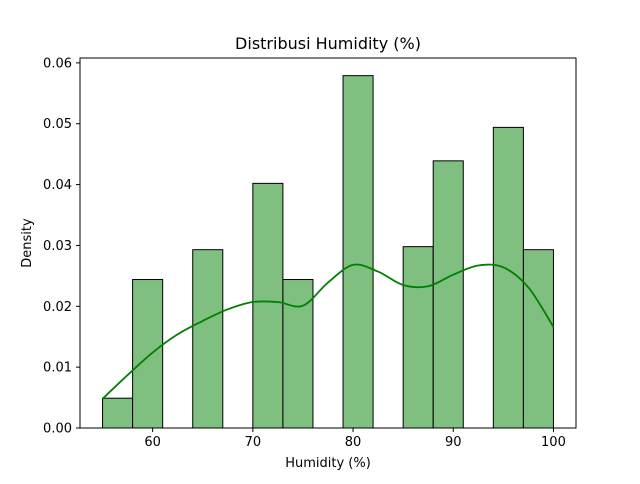 The width and height of the screenshot is (640, 484). What do you see at coordinates (57, 429) in the screenshot?
I see `y-tick-label: 0.00` at bounding box center [57, 429].